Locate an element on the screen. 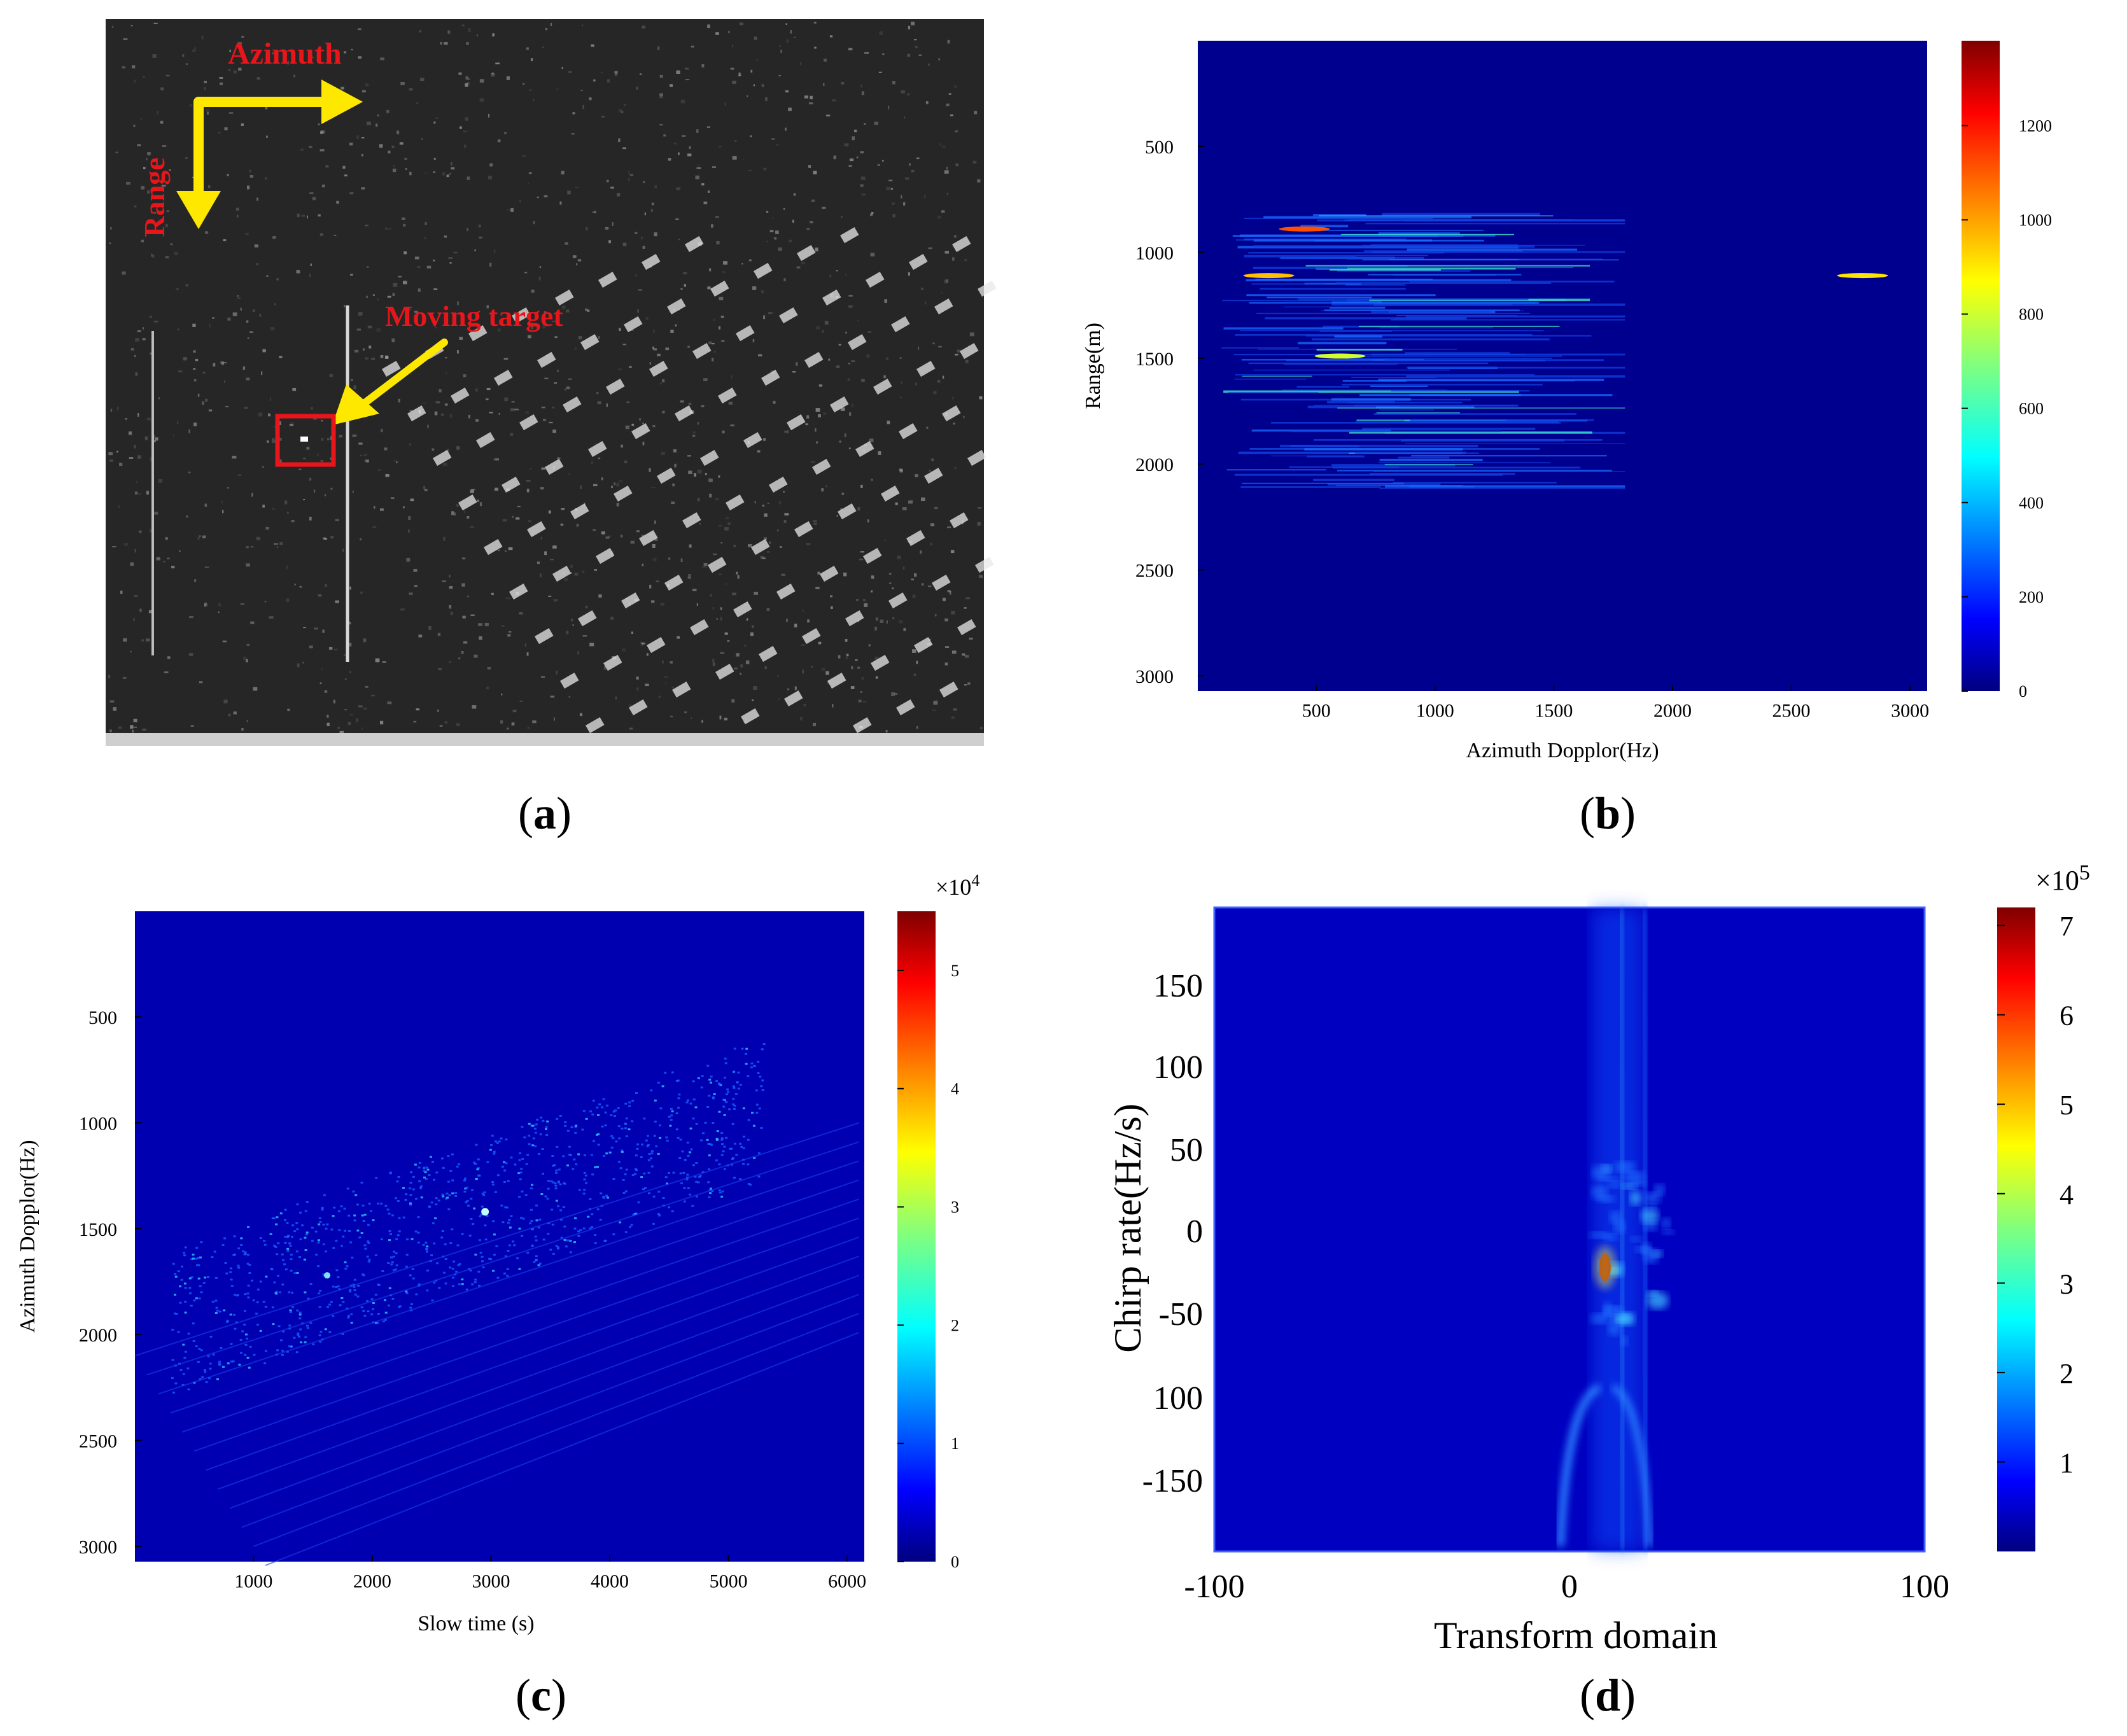 The height and width of the screenshot is (1736, 2127). exponent-c-power: 4 is located at coordinates (975, 880).